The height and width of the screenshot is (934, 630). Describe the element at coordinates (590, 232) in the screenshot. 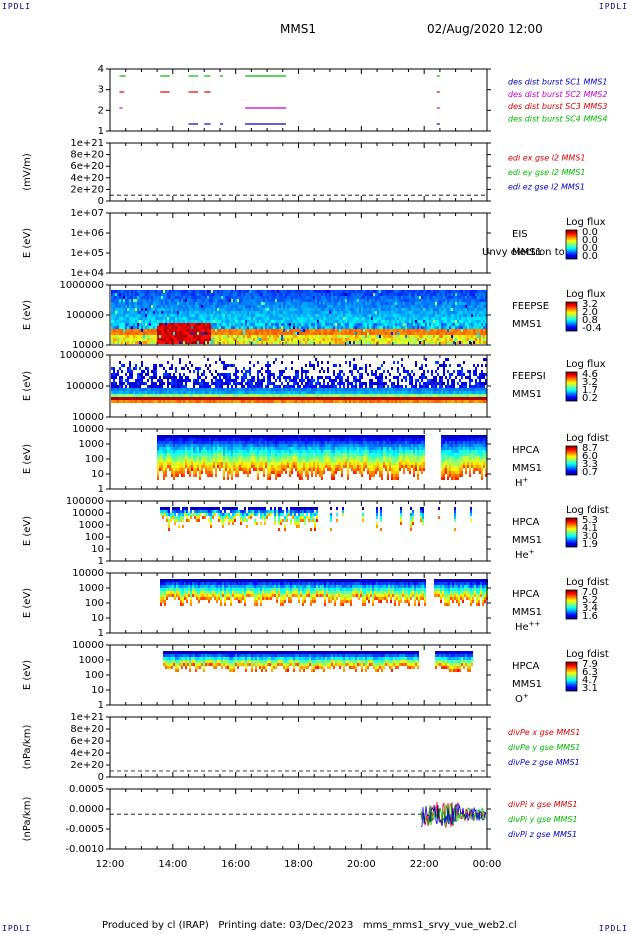

I see `colorbar-tick-label: 0.0` at that location.